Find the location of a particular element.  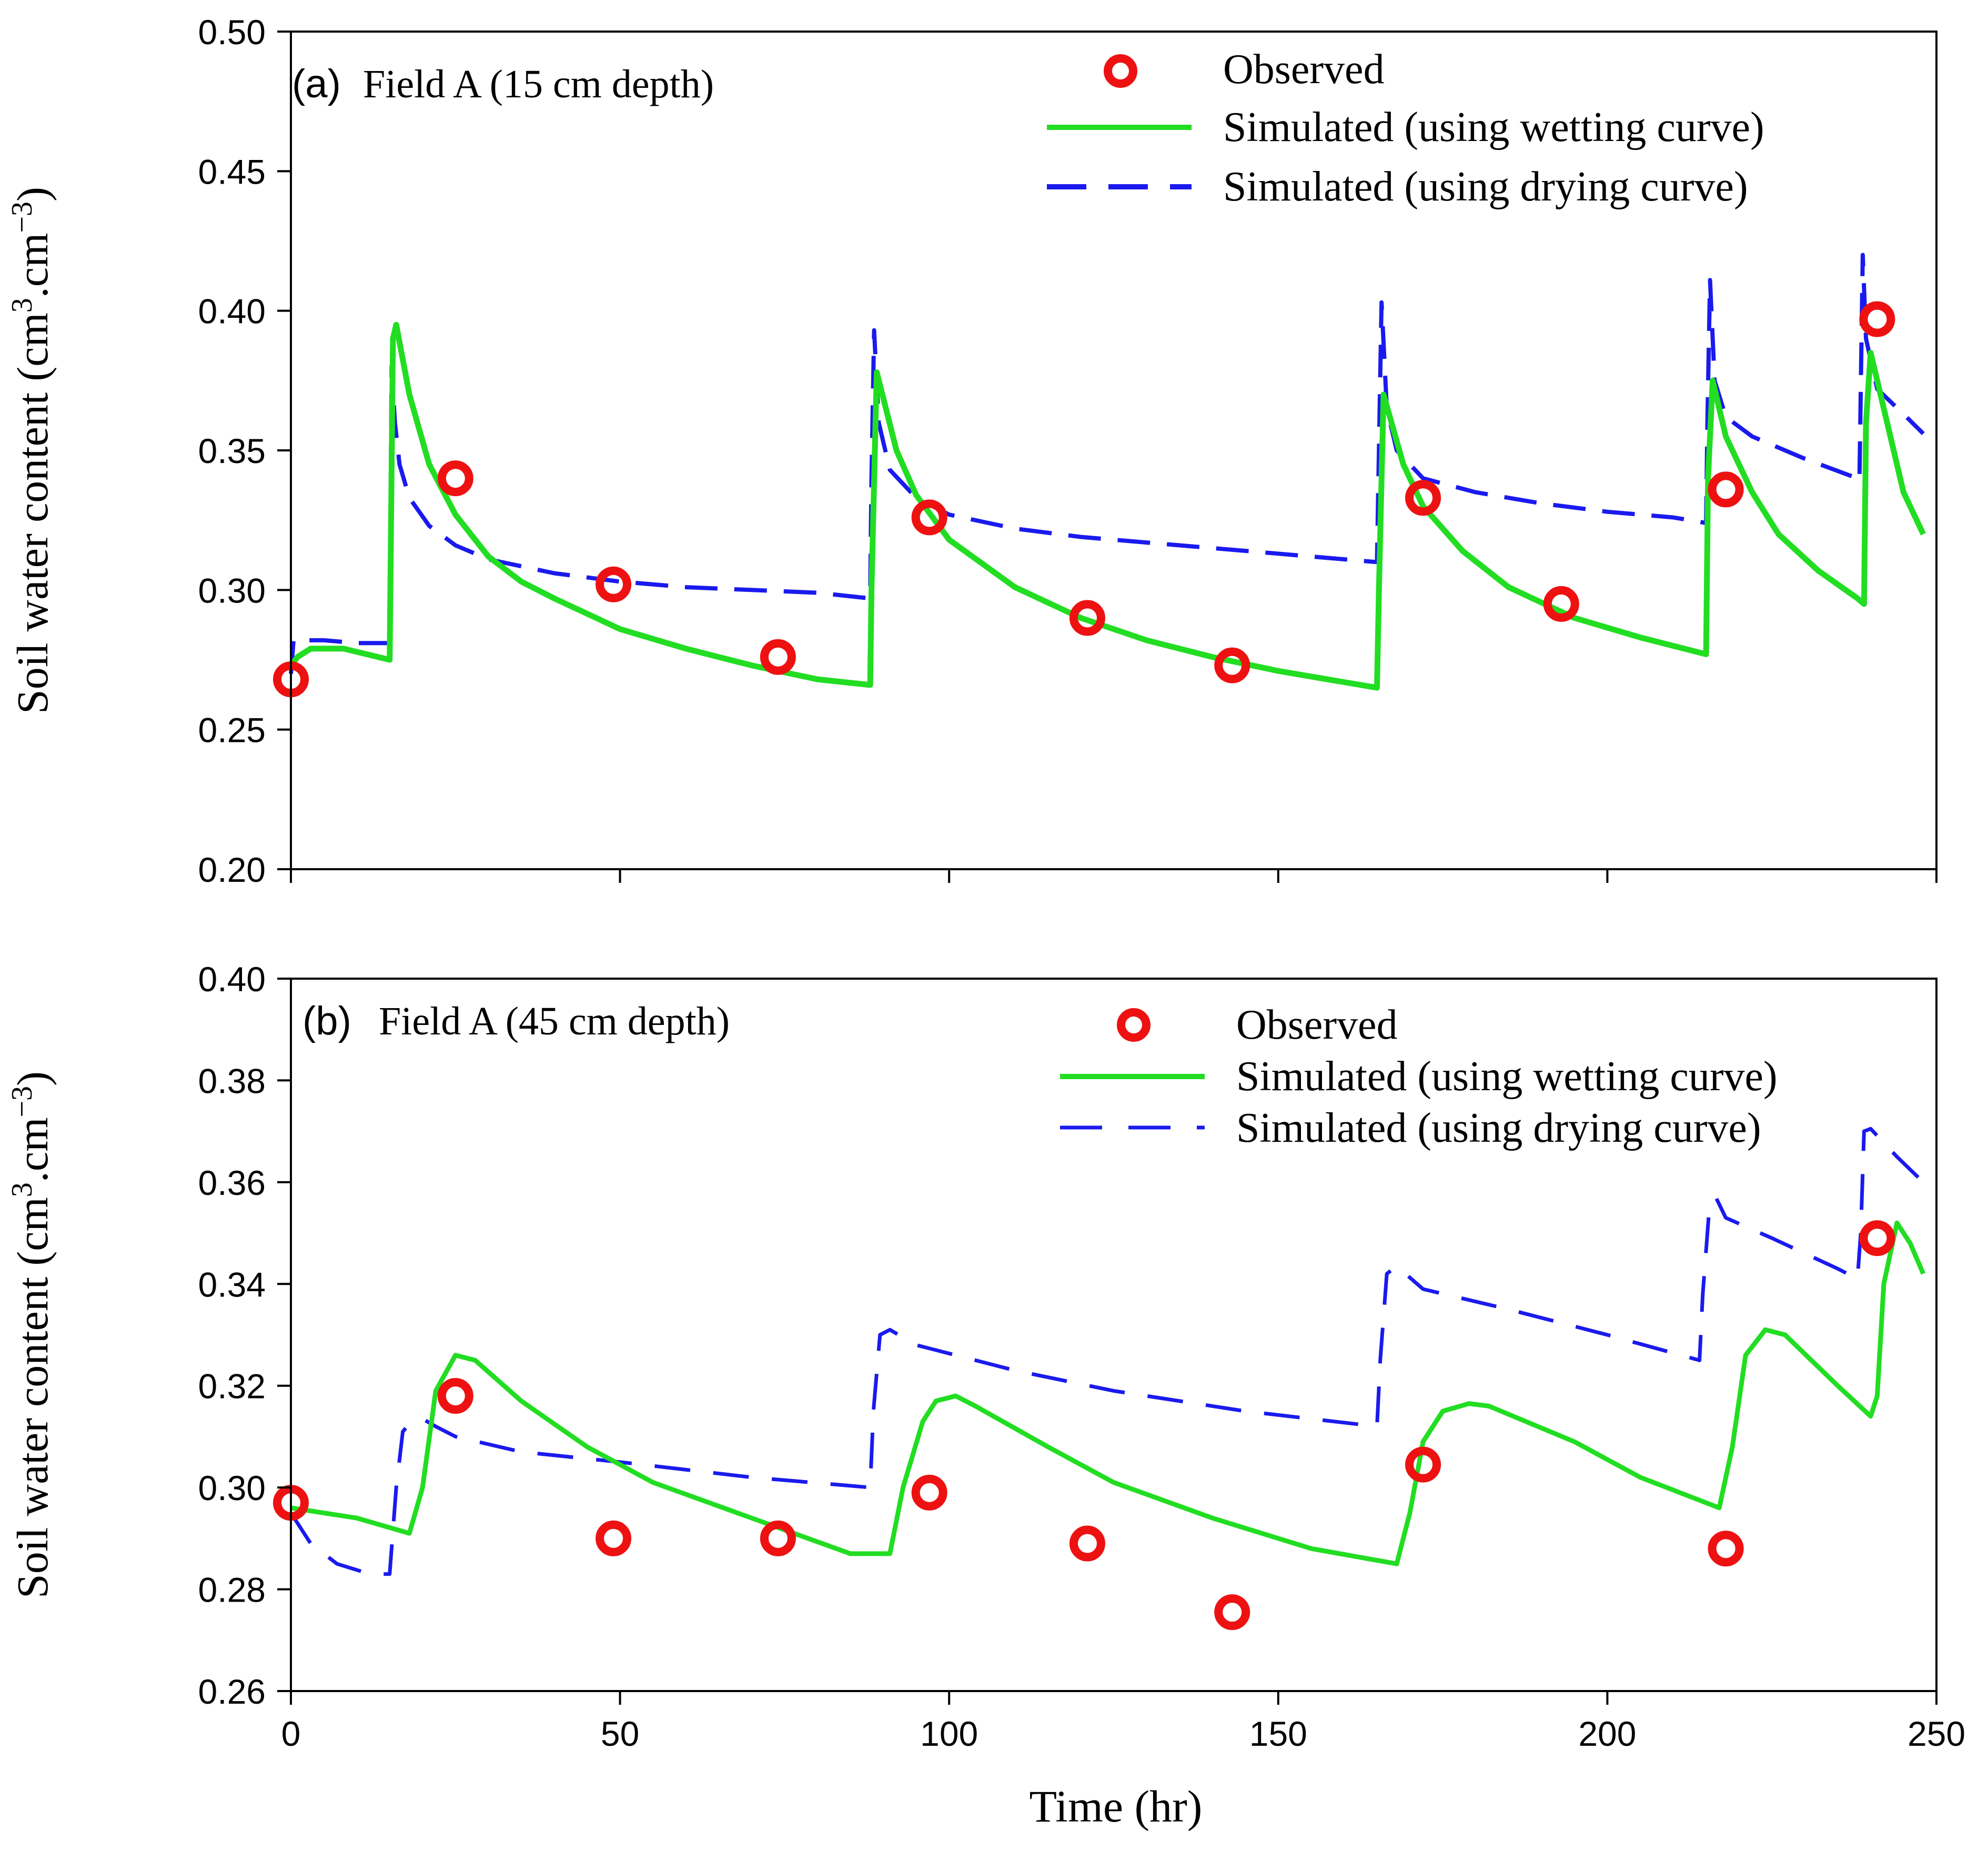

panel-1-y-tick-label-5: 0.36 is located at coordinates (232, 1182).